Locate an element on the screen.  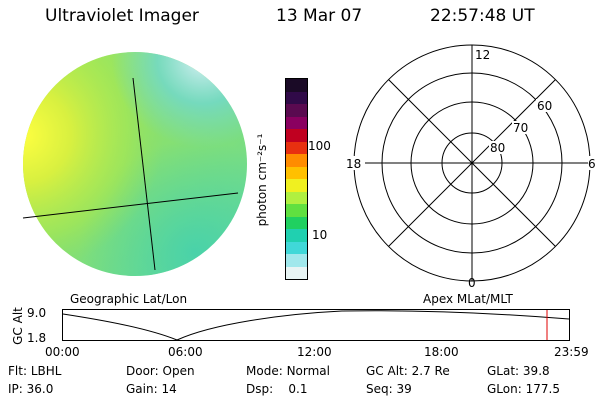
filter-value: LBHL is located at coordinates (46, 371).